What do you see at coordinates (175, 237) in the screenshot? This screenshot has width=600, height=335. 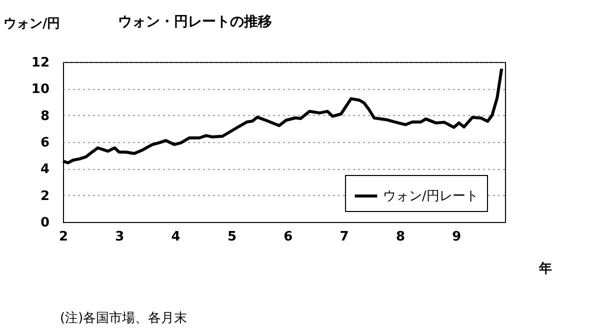 I see `x-tick-label: 4` at bounding box center [175, 237].